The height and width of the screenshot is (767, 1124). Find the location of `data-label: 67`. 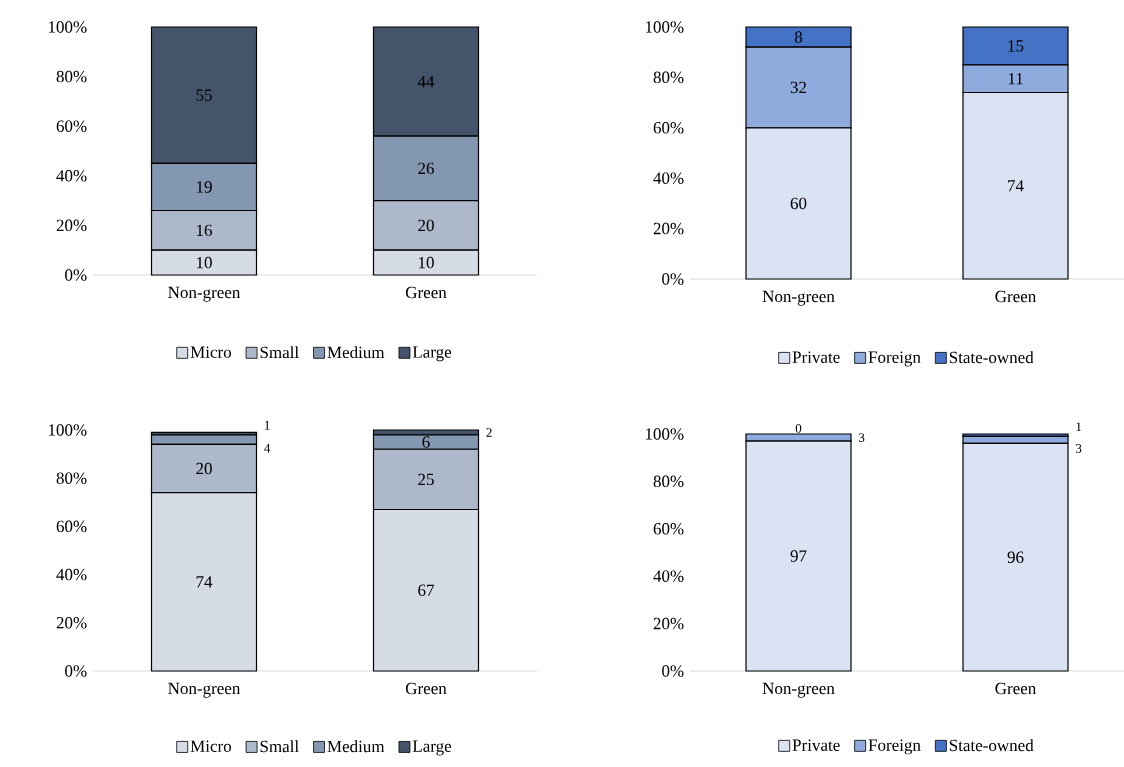

data-label: 67 is located at coordinates (426, 590).